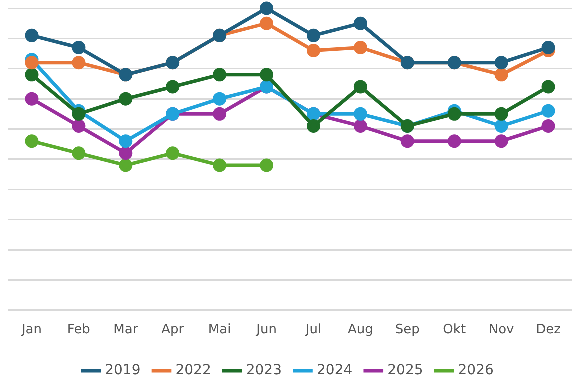  I want to click on legend-label: 2025, so click(406, 370).